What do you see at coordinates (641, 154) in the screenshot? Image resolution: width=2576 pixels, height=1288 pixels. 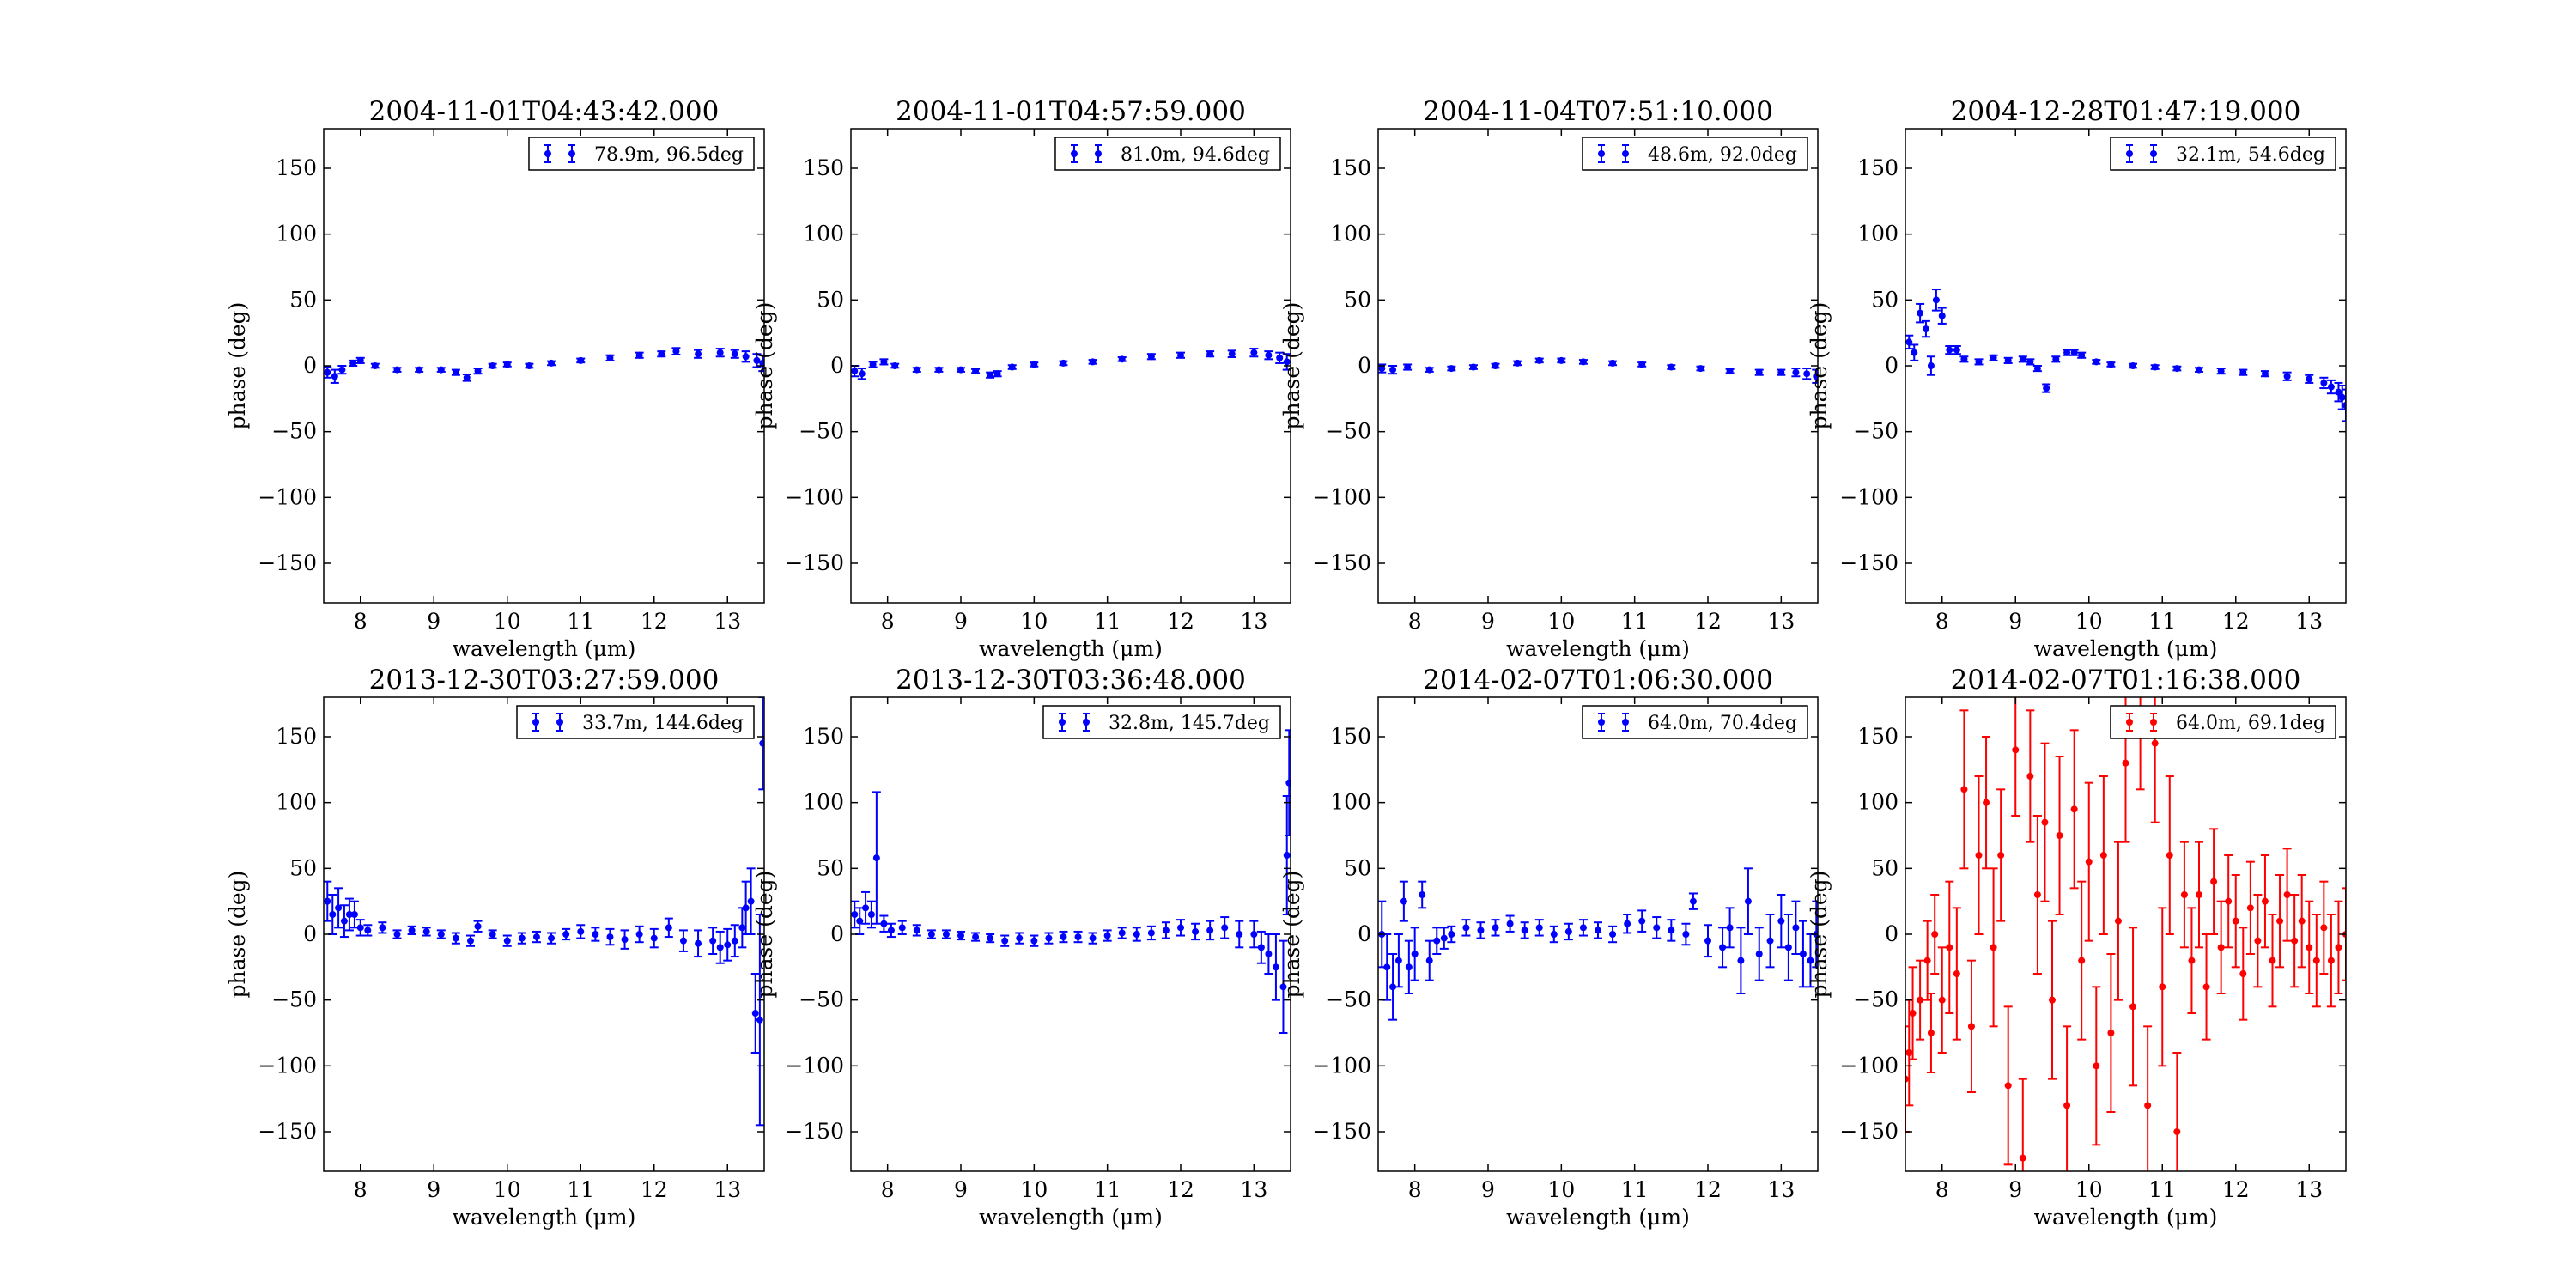 I see `legend: 78.9m, 96.5deg` at bounding box center [641, 154].